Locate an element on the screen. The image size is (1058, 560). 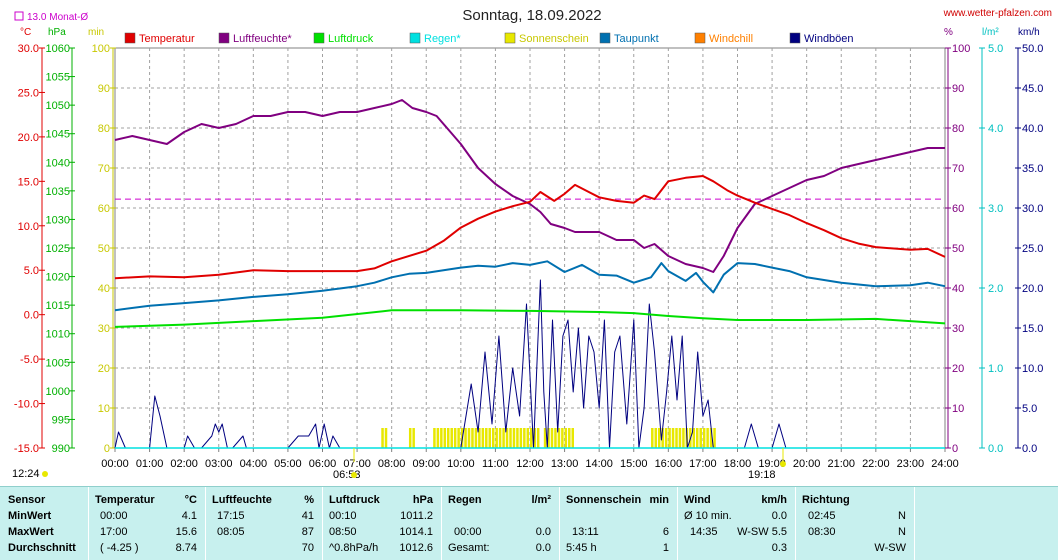
pressure-axis-tick-label: 1050 is located at coordinates (58, 106).